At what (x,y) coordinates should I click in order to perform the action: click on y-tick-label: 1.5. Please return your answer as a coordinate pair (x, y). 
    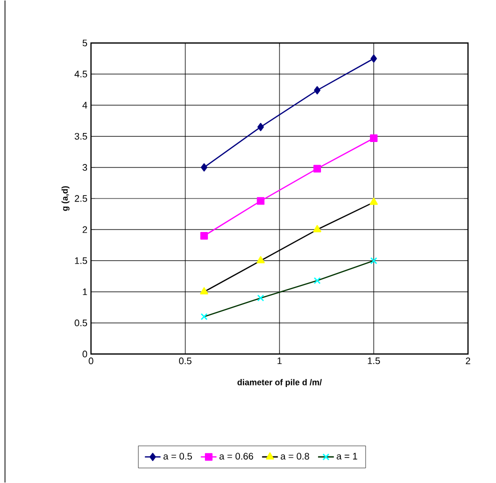
    Looking at the image, I should click on (81, 260).